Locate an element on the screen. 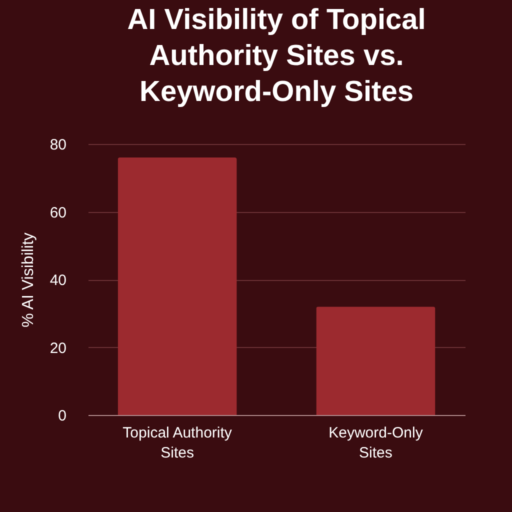 The width and height of the screenshot is (512, 512). y-axis-title: % AI Visibility is located at coordinates (28, 280).